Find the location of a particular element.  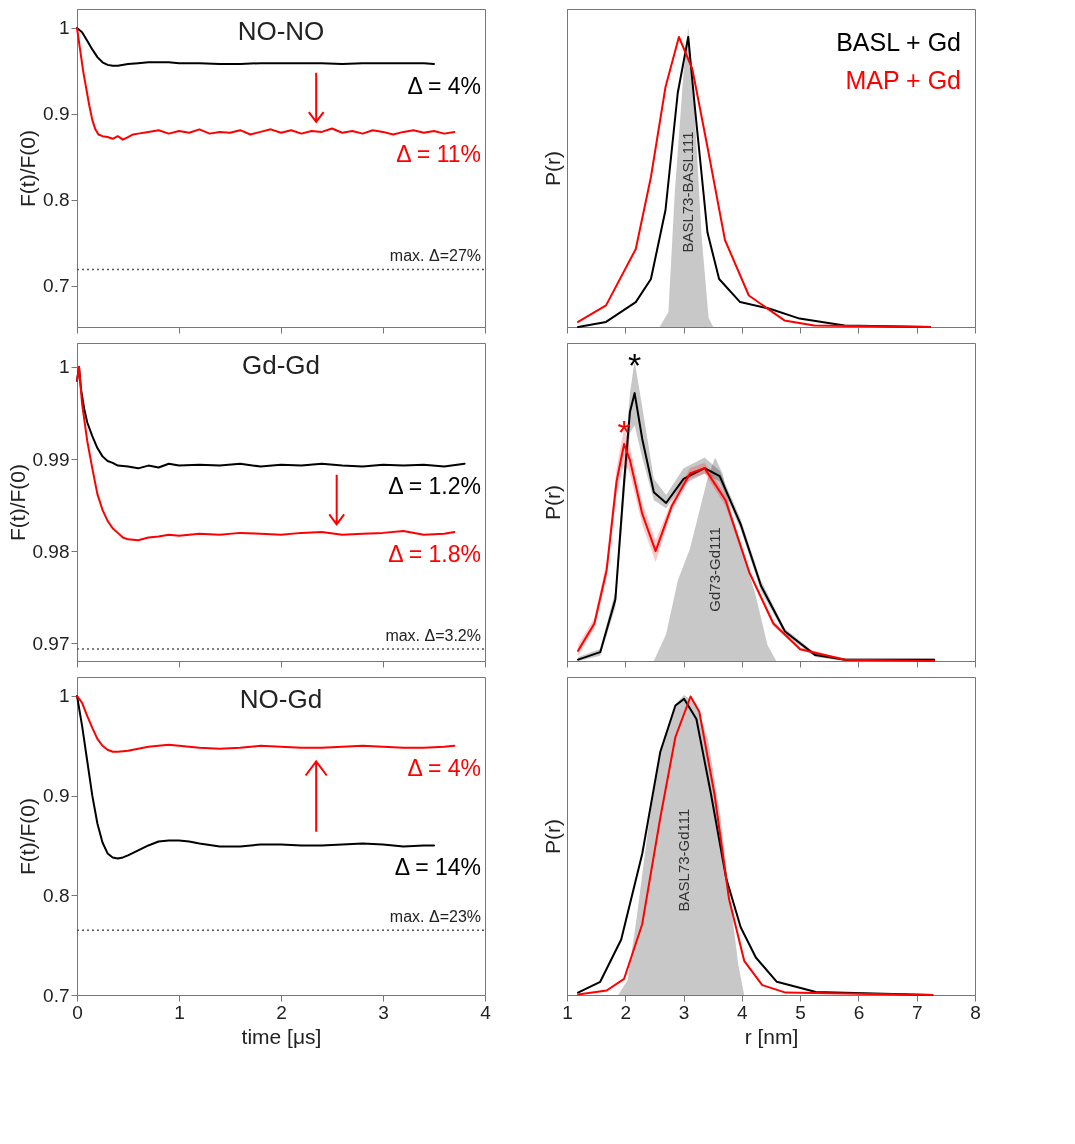

annotation: Δ = 1.8% is located at coordinates (434, 553).